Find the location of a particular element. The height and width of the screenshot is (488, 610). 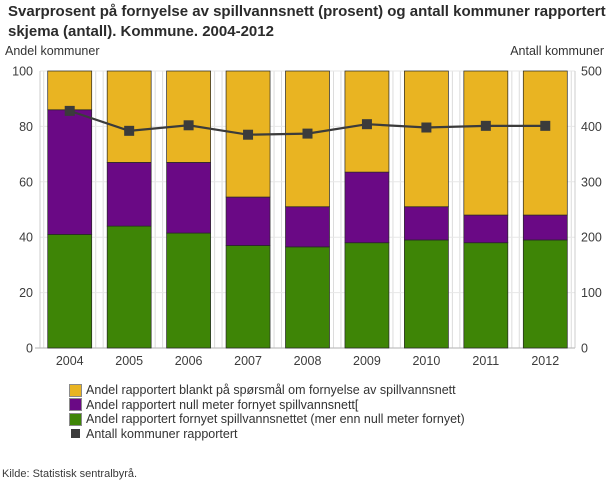

x-tick-label: 2004 is located at coordinates (70, 361).